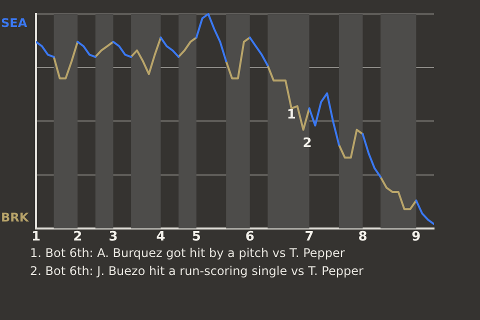 This screenshot has height=320, width=480. What do you see at coordinates (15, 217) in the screenshot?
I see `text: BRK` at bounding box center [15, 217].